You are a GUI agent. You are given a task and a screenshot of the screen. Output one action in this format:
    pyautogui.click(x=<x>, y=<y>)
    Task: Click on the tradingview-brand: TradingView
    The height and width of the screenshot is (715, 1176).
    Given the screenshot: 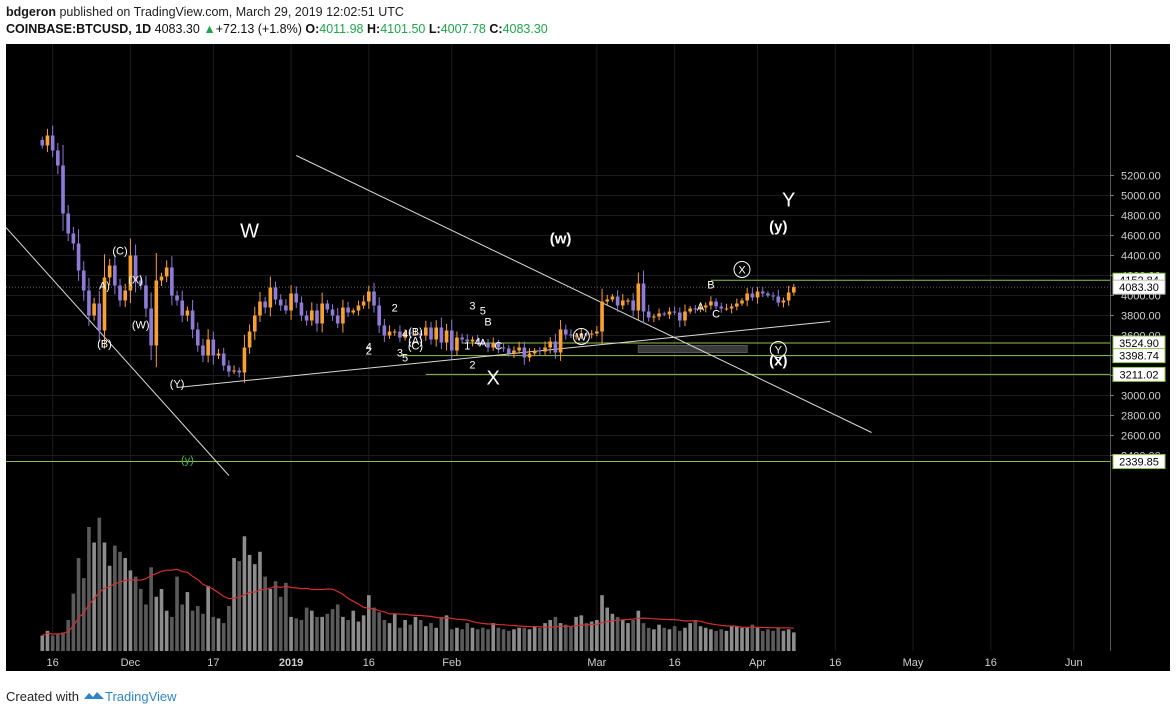 What is the action you would take?
    pyautogui.click(x=140, y=696)
    